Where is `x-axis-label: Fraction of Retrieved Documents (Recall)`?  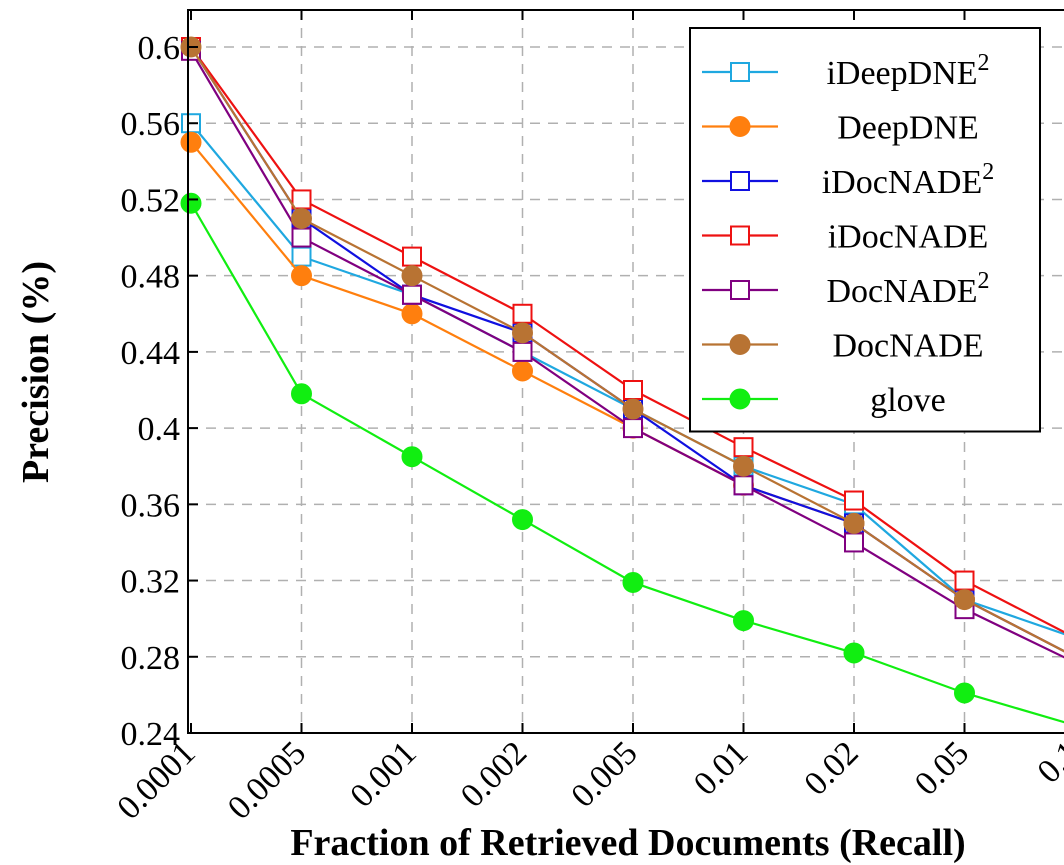 x-axis-label: Fraction of Retrieved Documents (Recall) is located at coordinates (627, 843).